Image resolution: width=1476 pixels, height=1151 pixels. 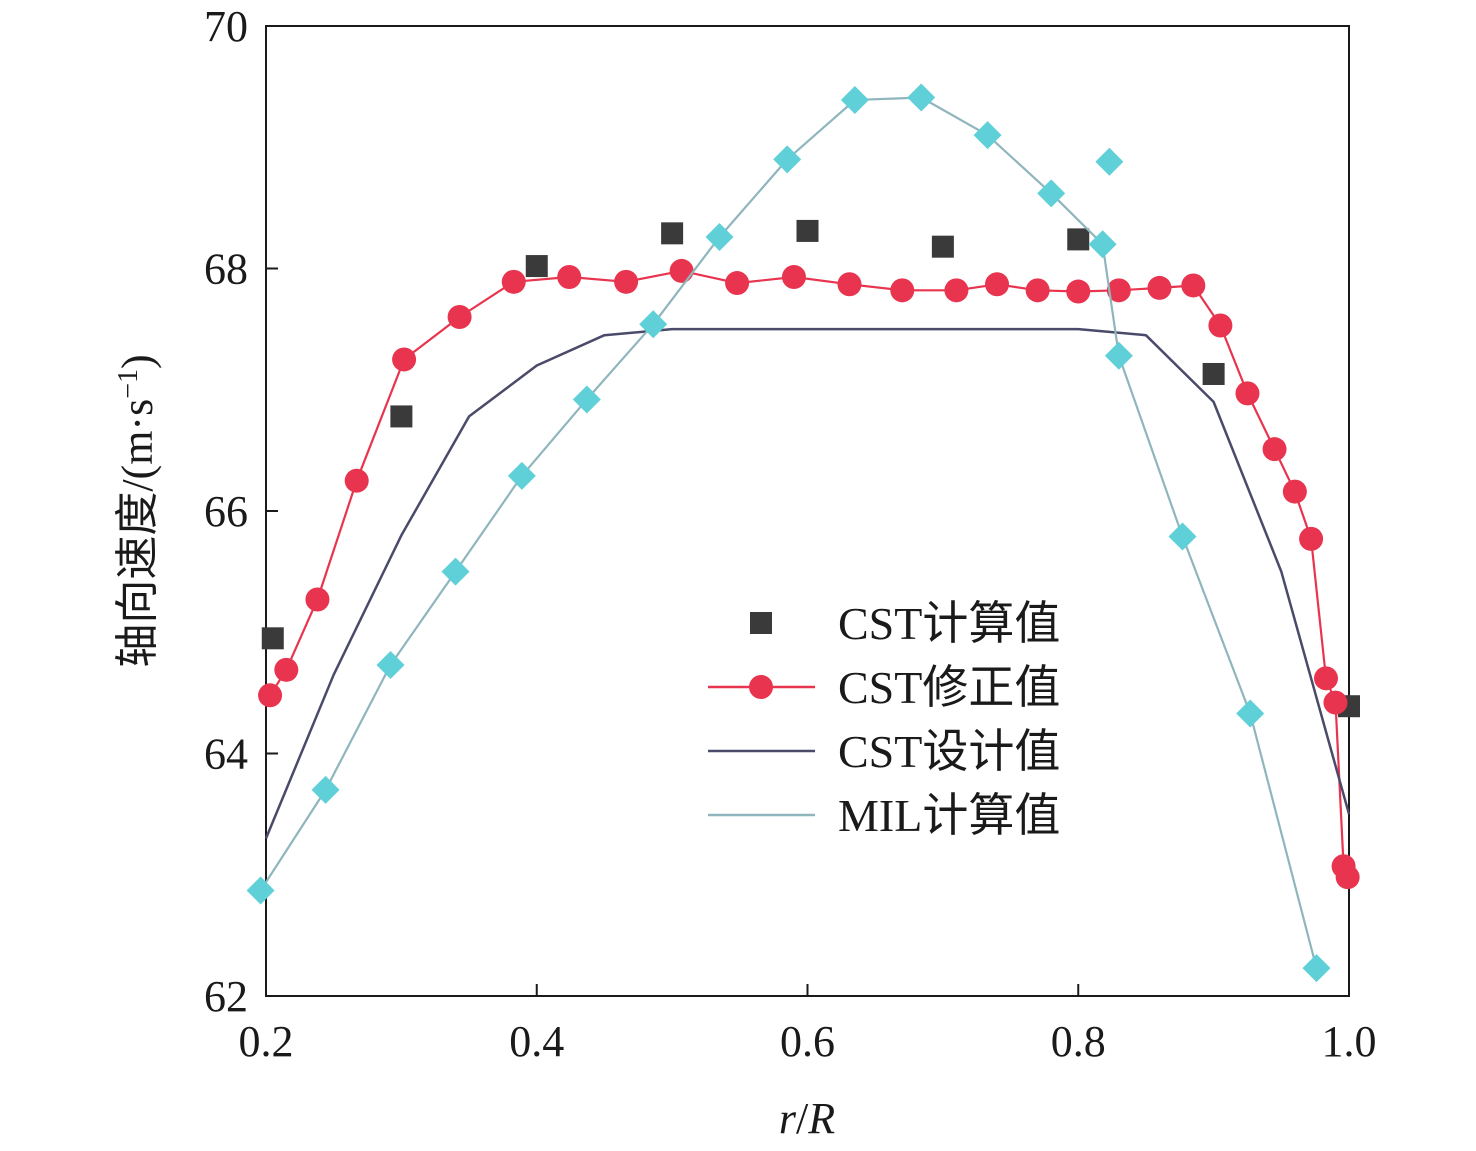 I want to click on legend-item-cst-corrected: CST修正值, so click(x=884, y=687).